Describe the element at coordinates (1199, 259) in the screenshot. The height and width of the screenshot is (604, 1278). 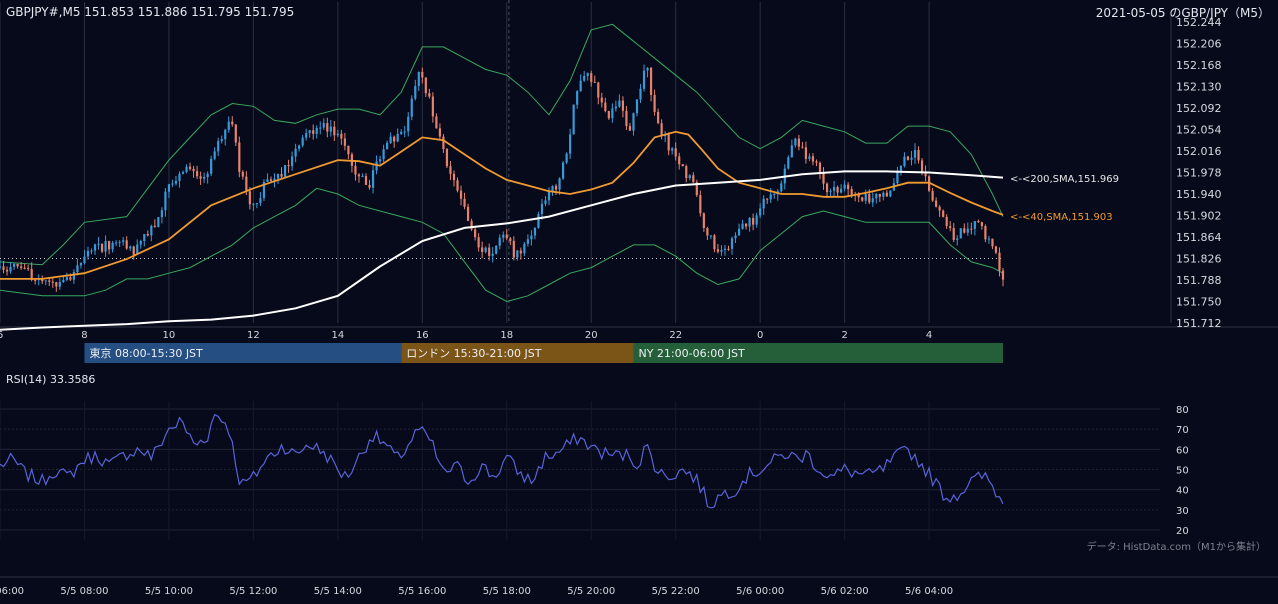
I see `price-y-tick-label: 151.826` at that location.